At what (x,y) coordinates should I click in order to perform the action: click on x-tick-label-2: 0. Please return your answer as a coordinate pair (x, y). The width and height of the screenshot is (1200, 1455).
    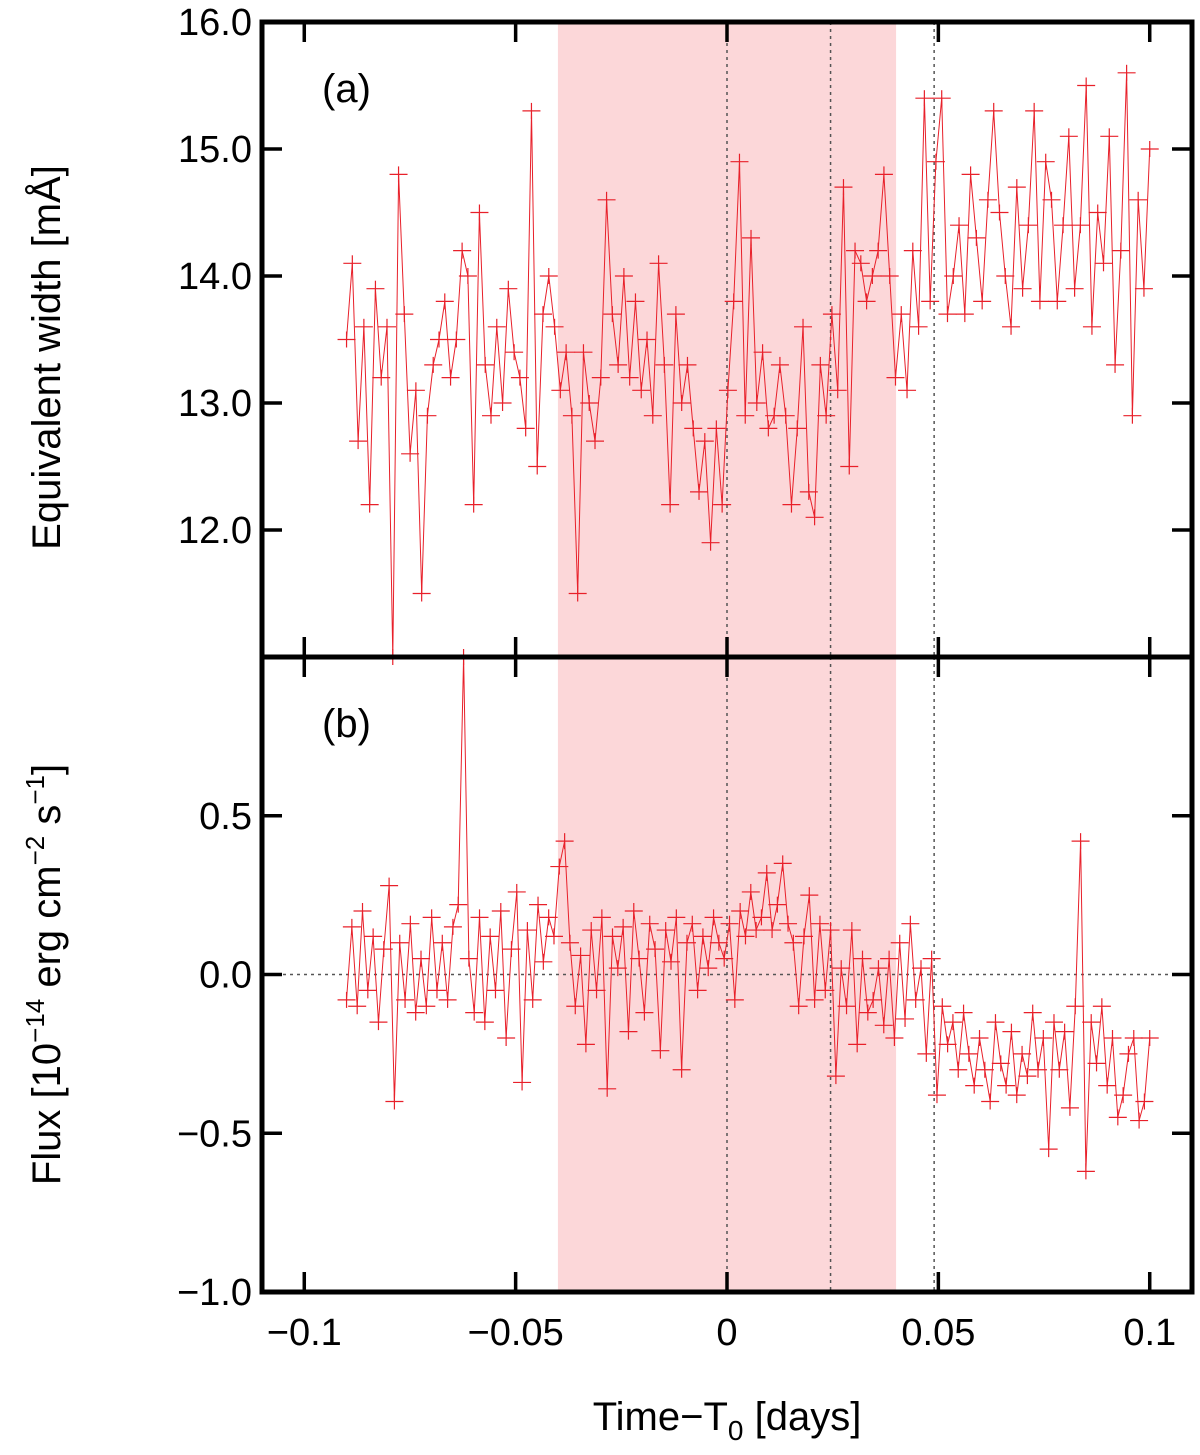
    Looking at the image, I should click on (726, 1333).